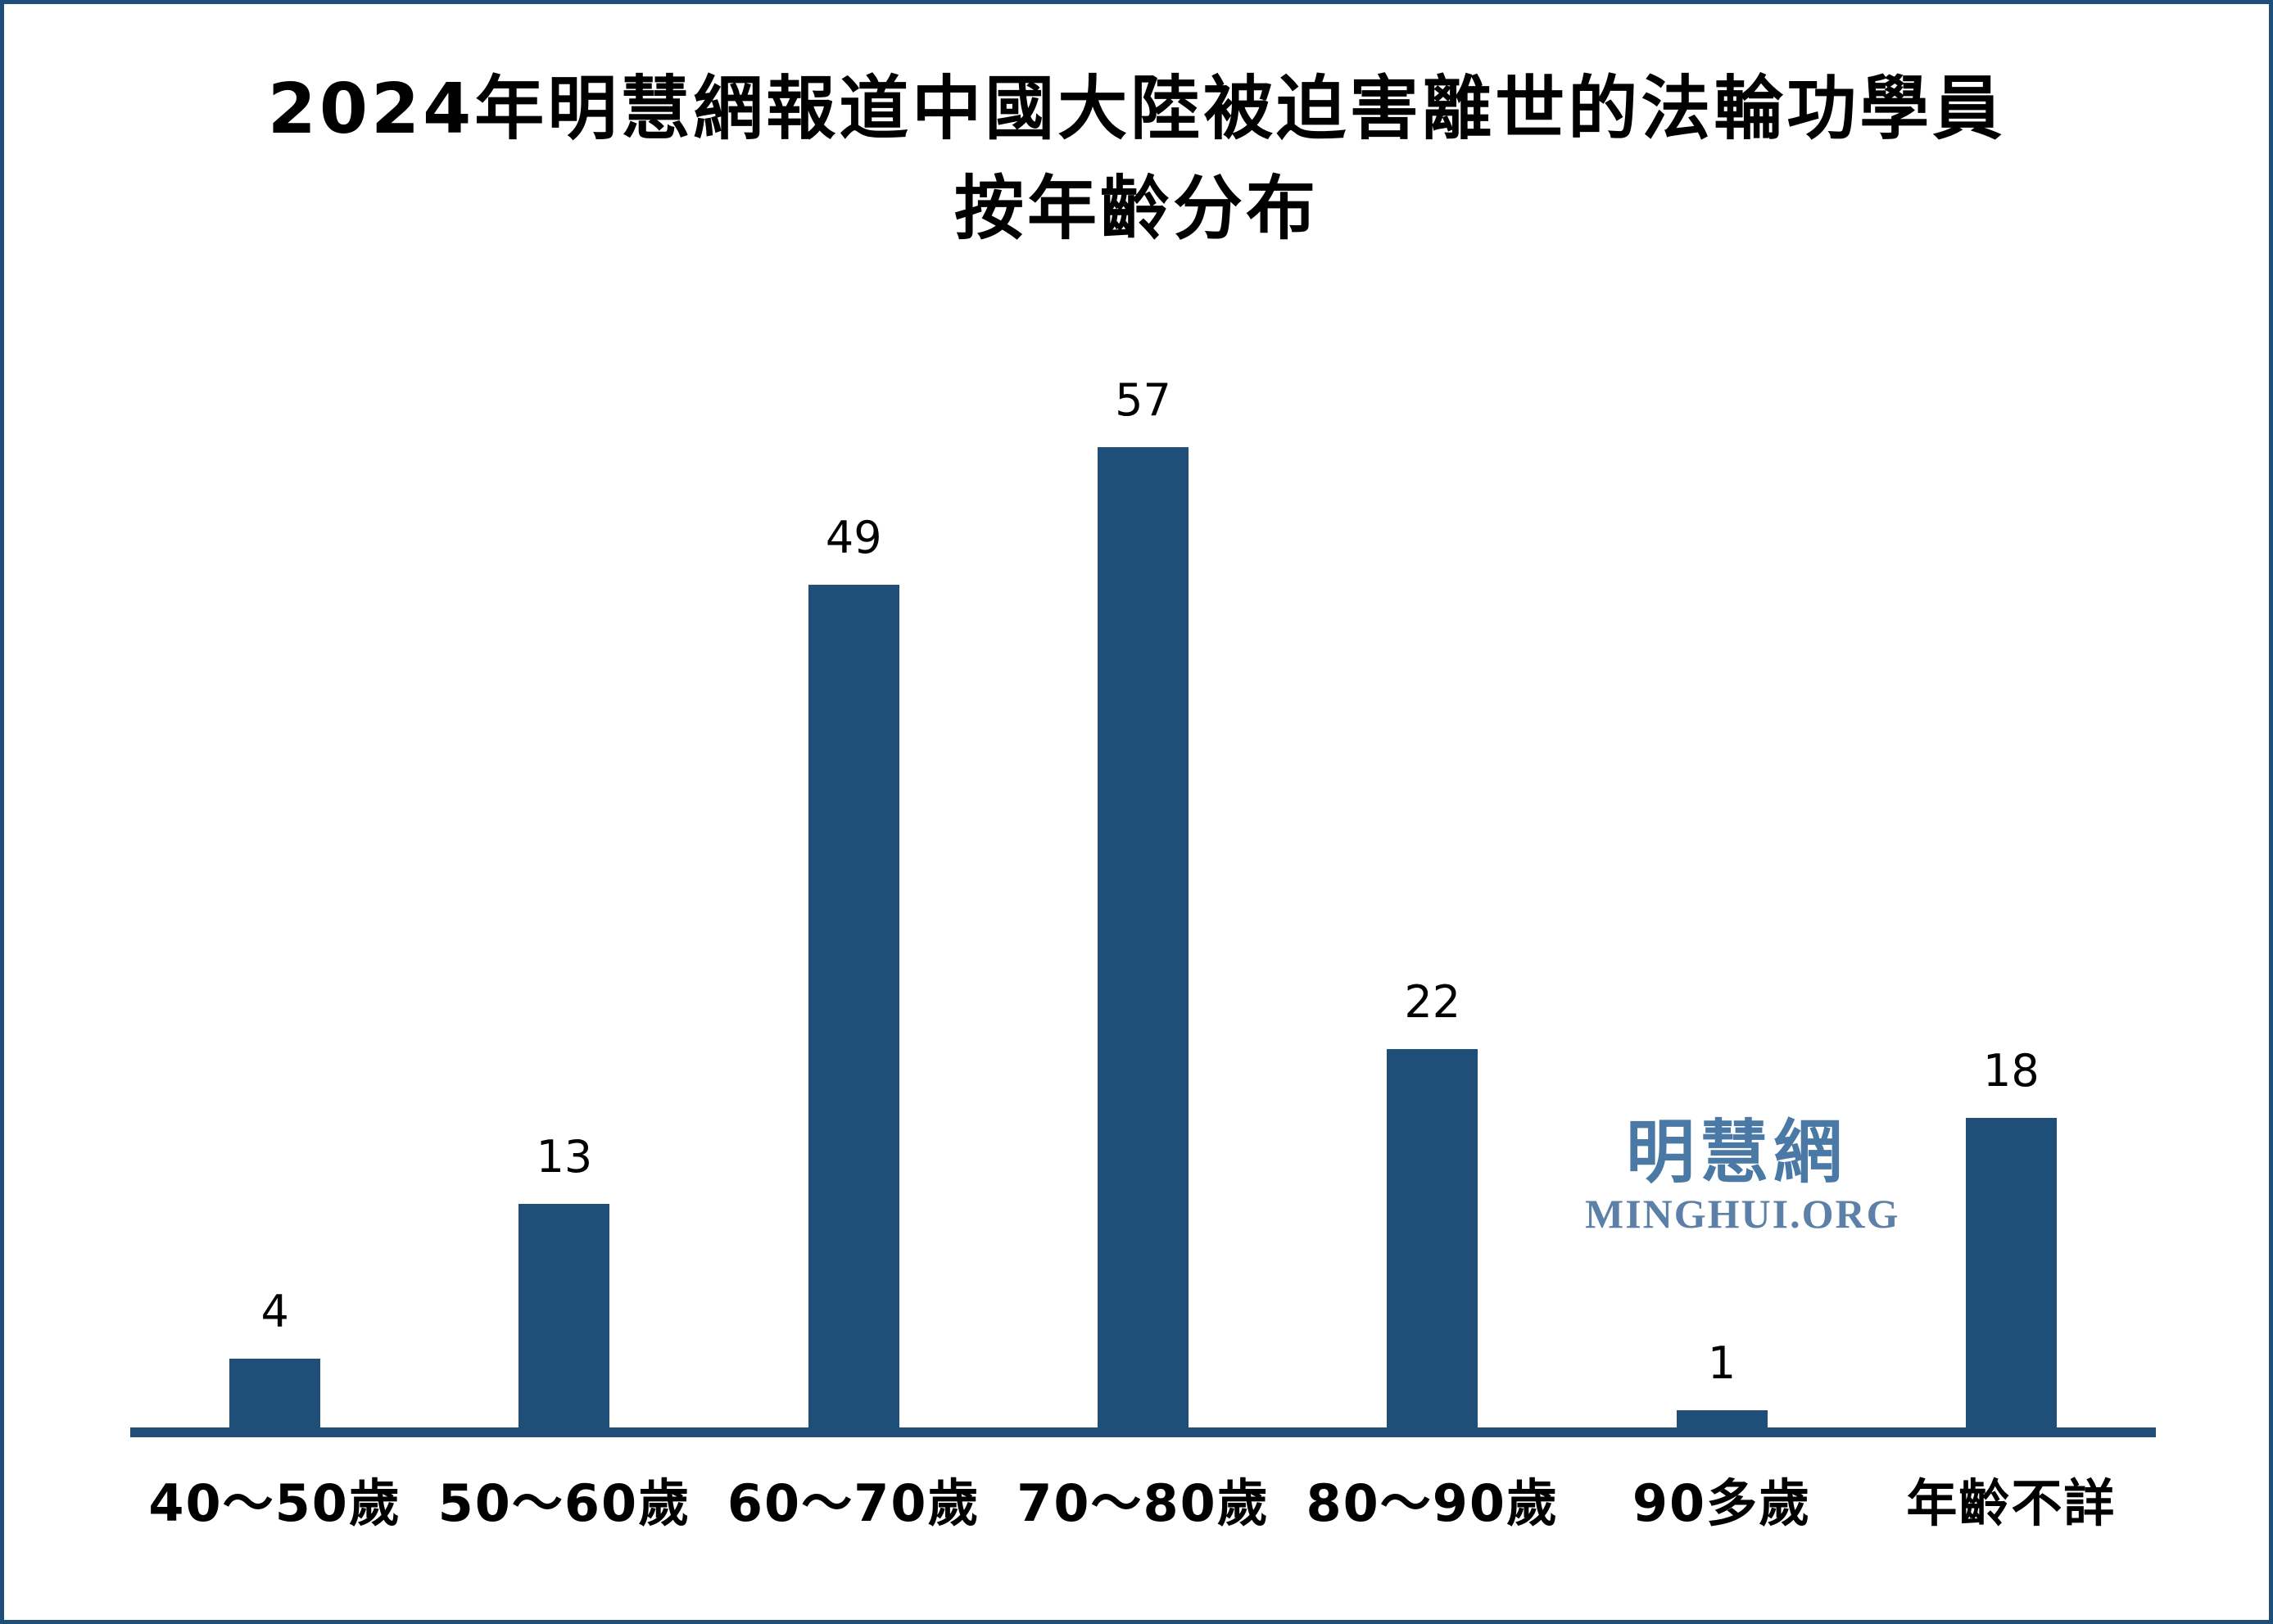 This screenshot has height=1624, width=2273. I want to click on x-axis-label: 50～60歲, so click(564, 1503).